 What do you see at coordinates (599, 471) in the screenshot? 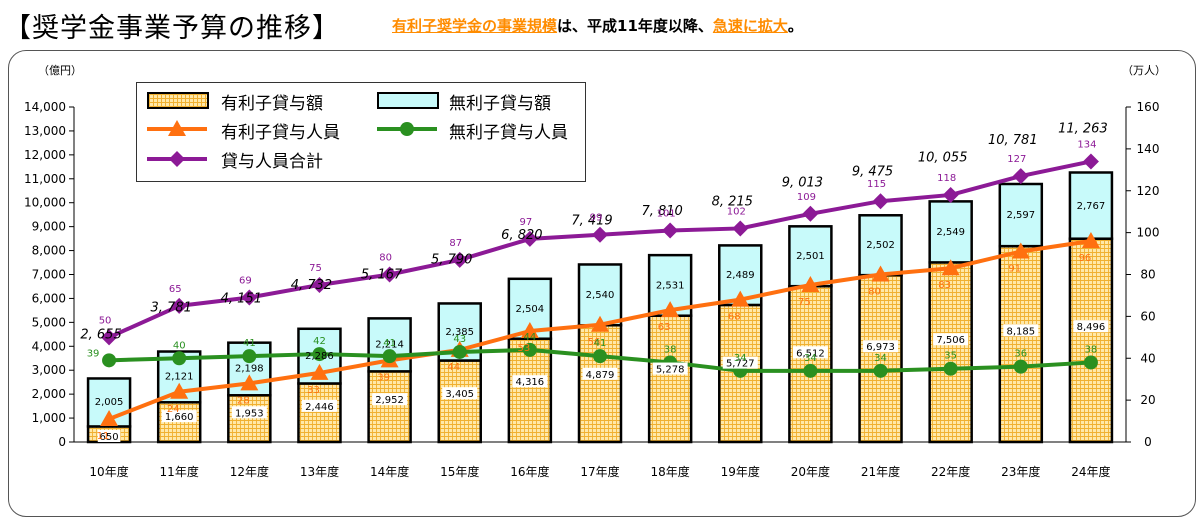
I see `x-axis-tick-label: 17年度` at bounding box center [599, 471].